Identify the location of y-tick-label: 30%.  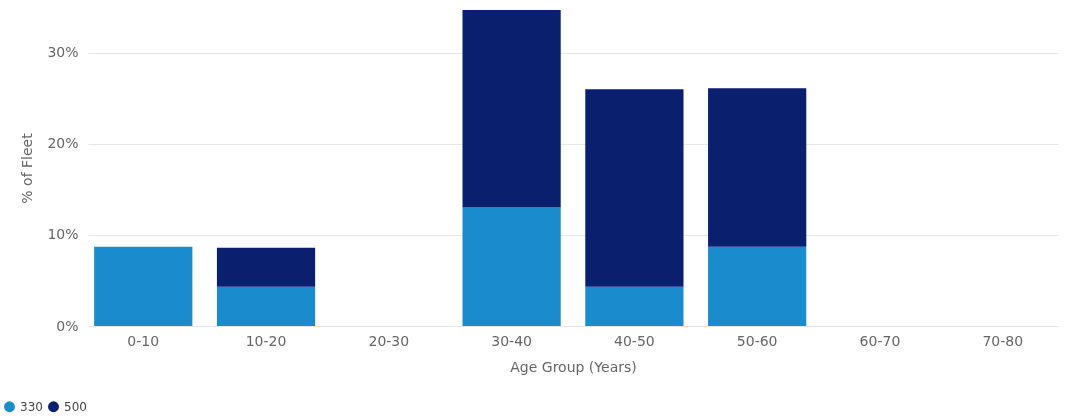
(63, 52).